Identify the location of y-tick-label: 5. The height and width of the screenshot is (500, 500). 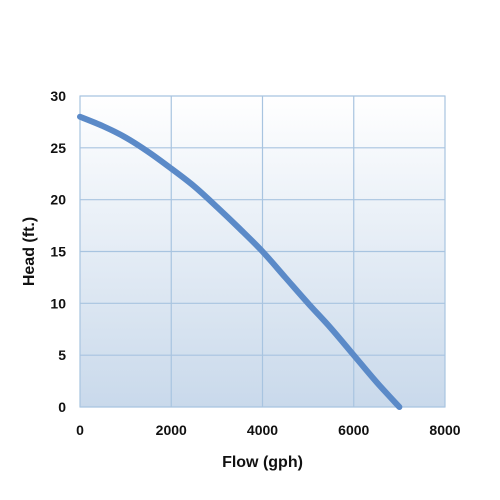
(62, 355).